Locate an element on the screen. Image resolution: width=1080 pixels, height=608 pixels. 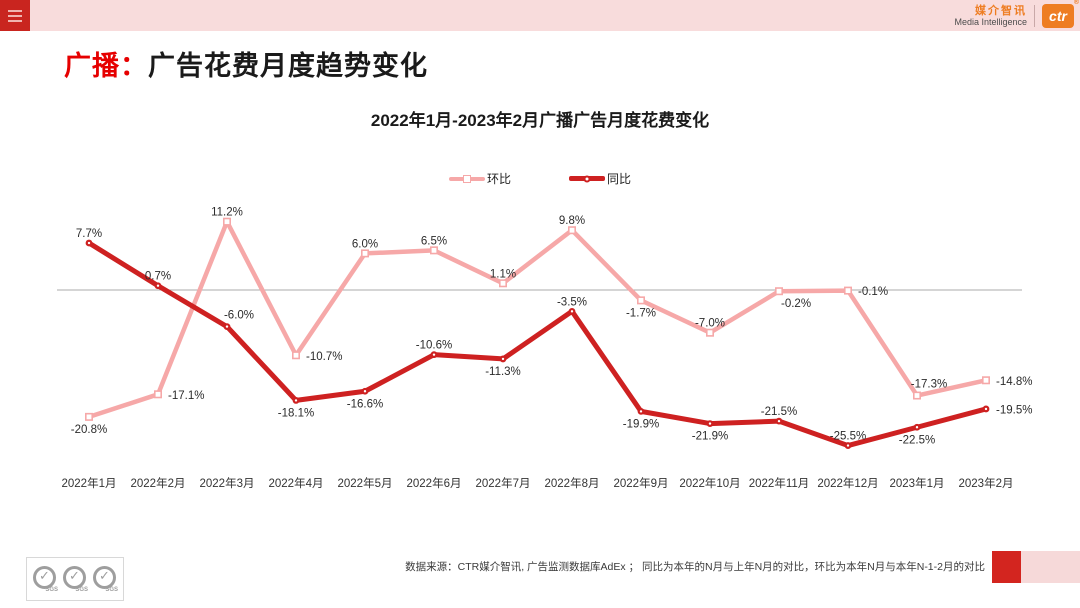
yoy-data-label: -10.6% is located at coordinates (434, 346).